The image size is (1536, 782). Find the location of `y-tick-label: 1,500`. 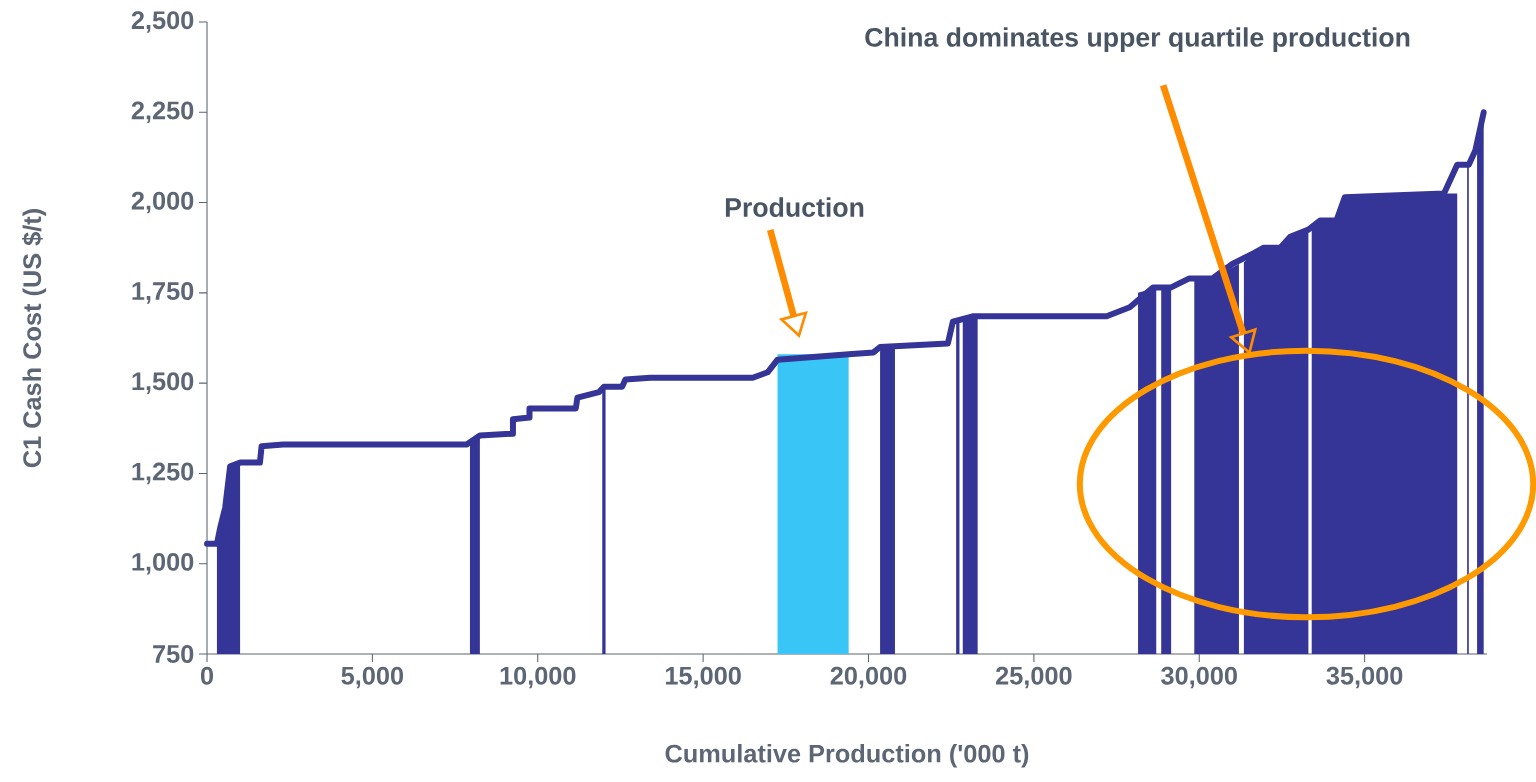

y-tick-label: 1,500 is located at coordinates (163, 383).